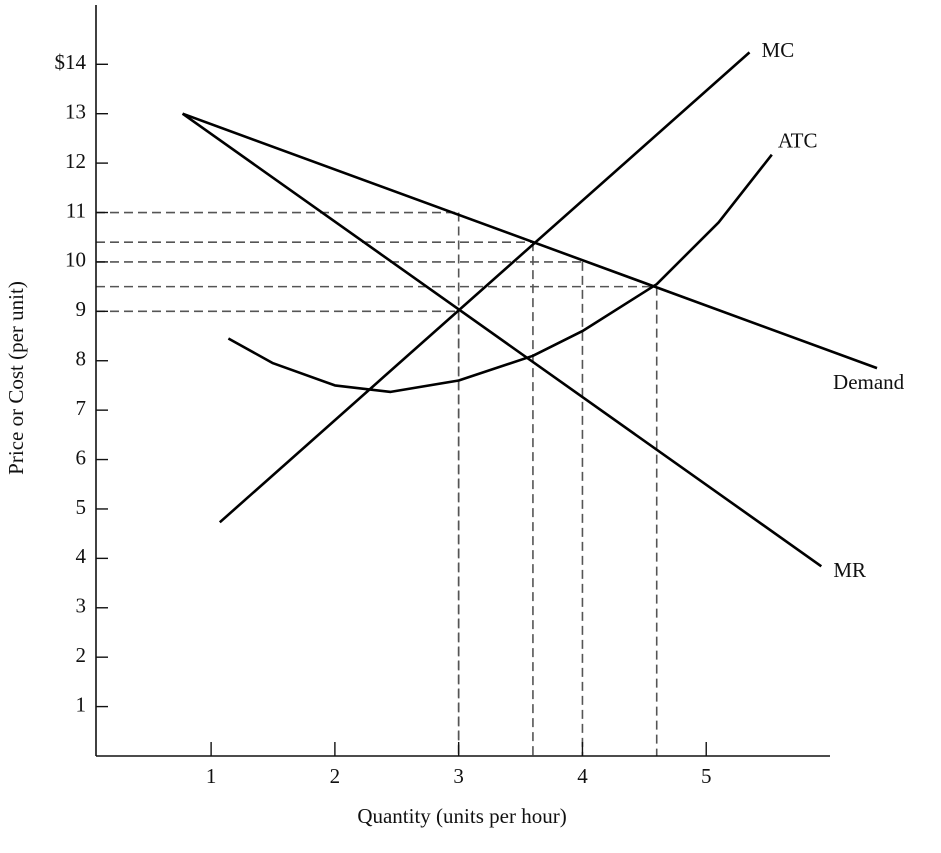 This screenshot has height=853, width=941. I want to click on x-tick-label: 4, so click(582, 776).